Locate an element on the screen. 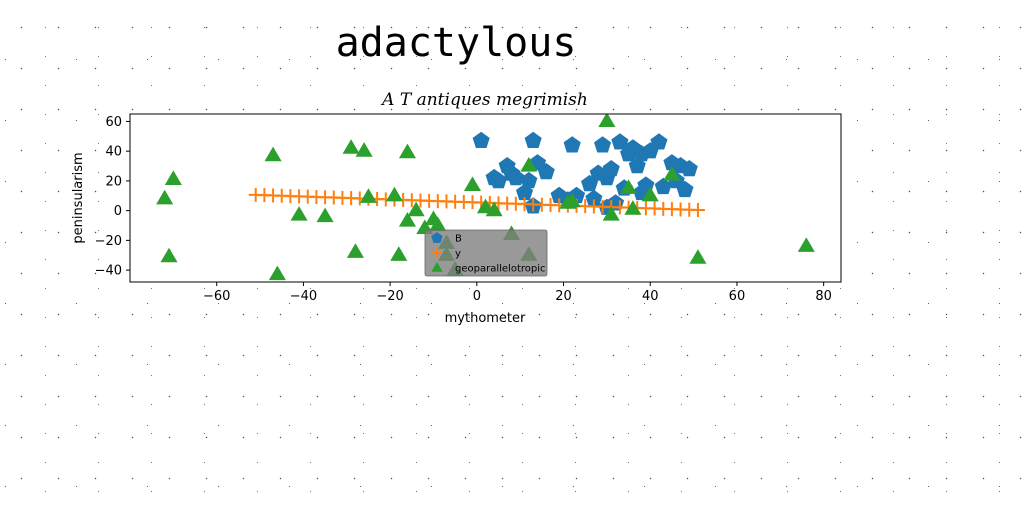 This screenshot has width=1024, height=512. x-tick-label: 40 is located at coordinates (650, 296).